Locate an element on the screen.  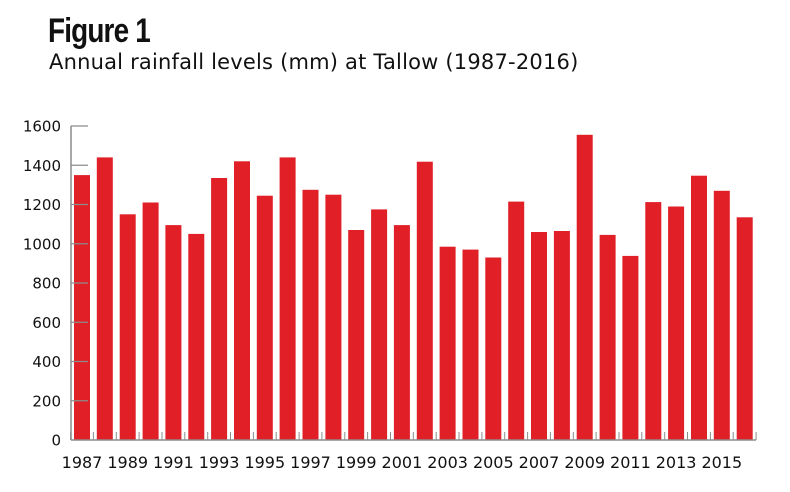
bar-2002: 2002: 1418 mm is located at coordinates (424, 300).